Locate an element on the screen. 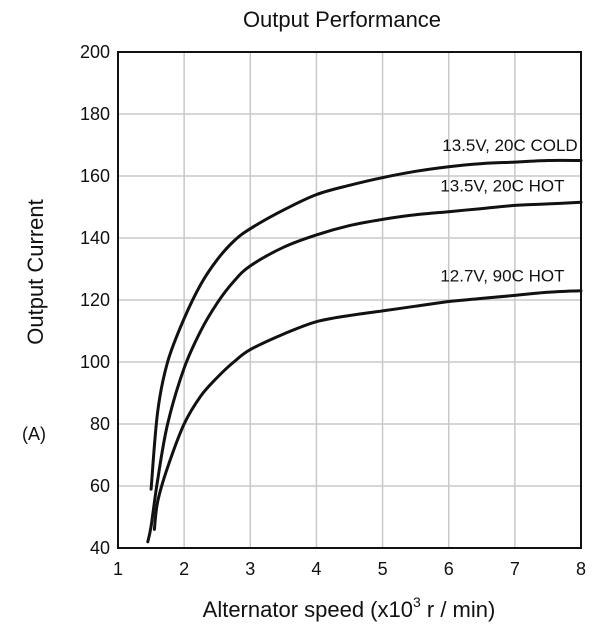  x-axis-label: Alternator speed (x103 r / min) is located at coordinates (349, 608).